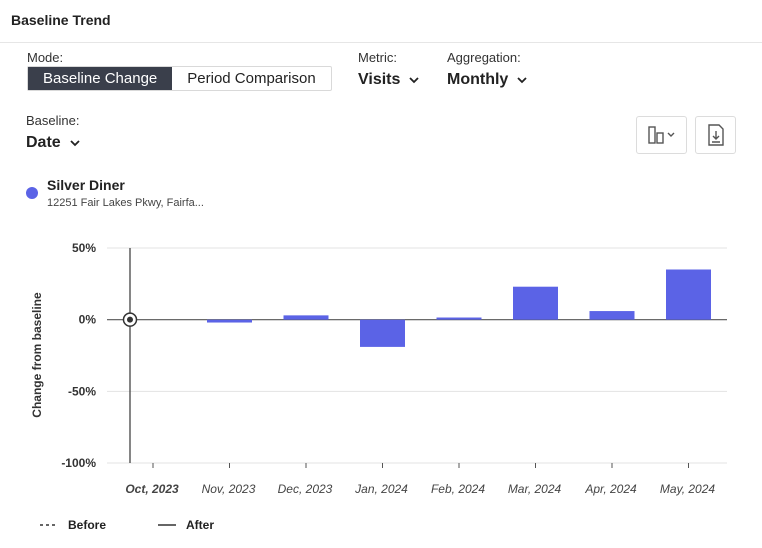  What do you see at coordinates (379, 79) in the screenshot?
I see `metric-value: Visits` at bounding box center [379, 79].